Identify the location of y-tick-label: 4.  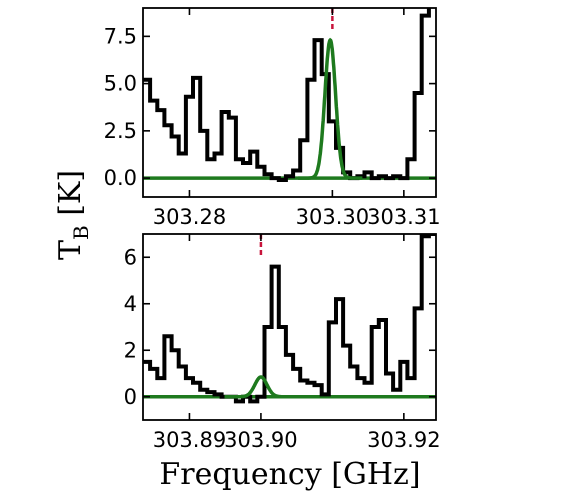
(130, 304).